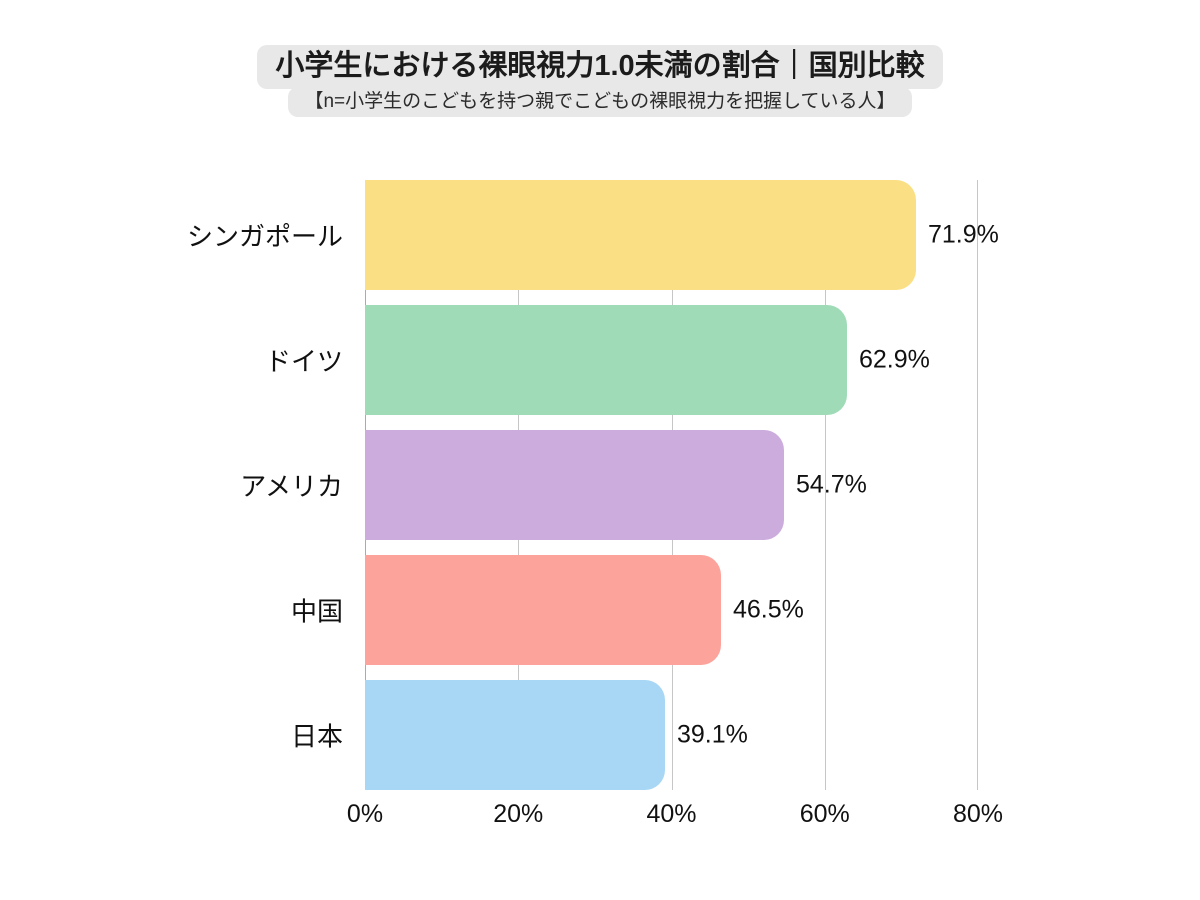 This screenshot has height=900, width=1200. Describe the element at coordinates (574, 485) in the screenshot. I see `bar-america` at that location.